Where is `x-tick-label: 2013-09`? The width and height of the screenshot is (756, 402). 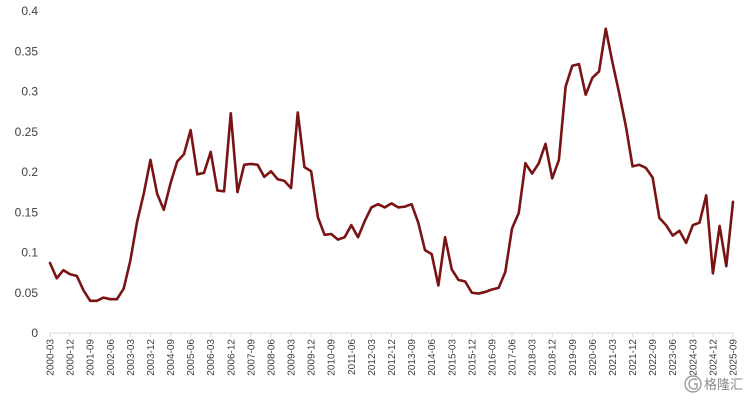
x-tick-label: 2013-09 is located at coordinates (412, 357).